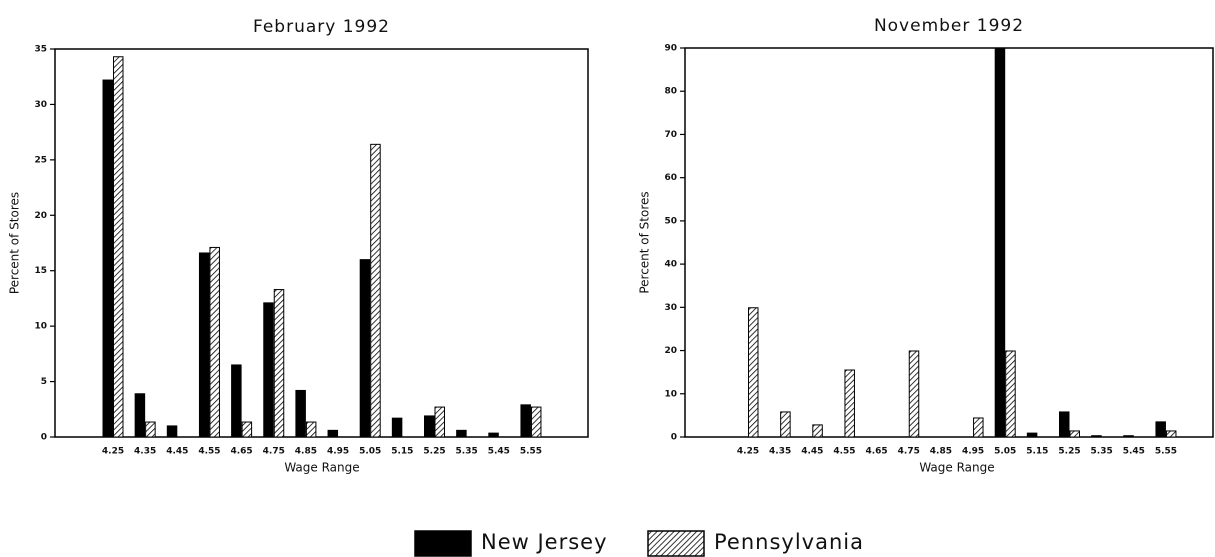 Image resolution: width=1215 pixels, height=557 pixels. Describe the element at coordinates (670, 178) in the screenshot. I see `y-tick-label: 60` at that location.